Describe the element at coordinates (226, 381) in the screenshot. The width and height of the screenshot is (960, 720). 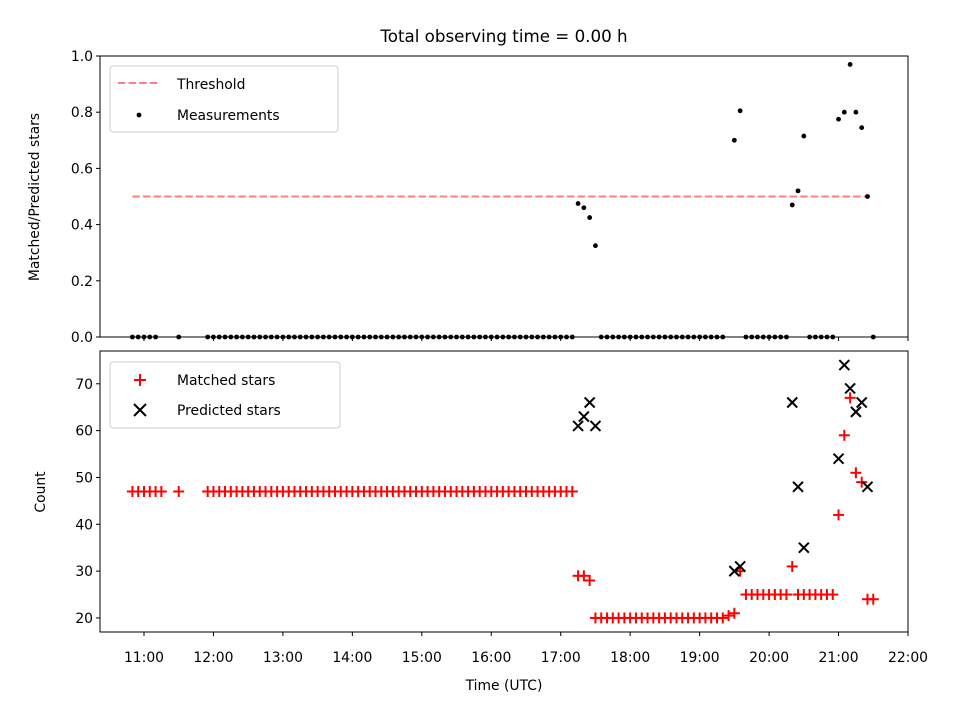
I see `legend-label-matched: Matched stars` at that location.